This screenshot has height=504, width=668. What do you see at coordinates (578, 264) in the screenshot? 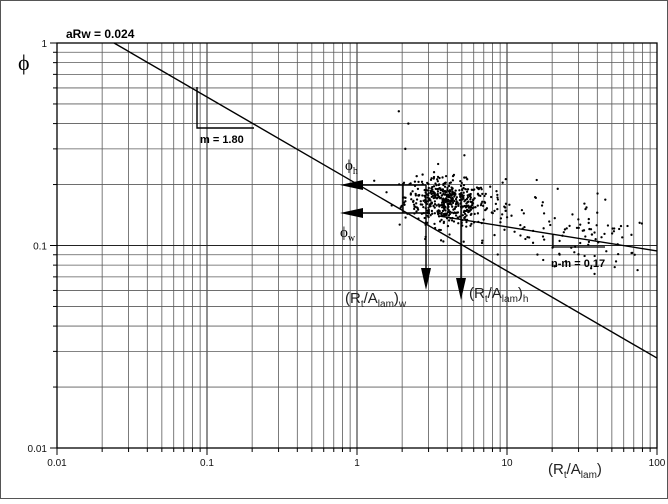
I see `slope-nm-label: n-m = 0.17` at bounding box center [578, 264].